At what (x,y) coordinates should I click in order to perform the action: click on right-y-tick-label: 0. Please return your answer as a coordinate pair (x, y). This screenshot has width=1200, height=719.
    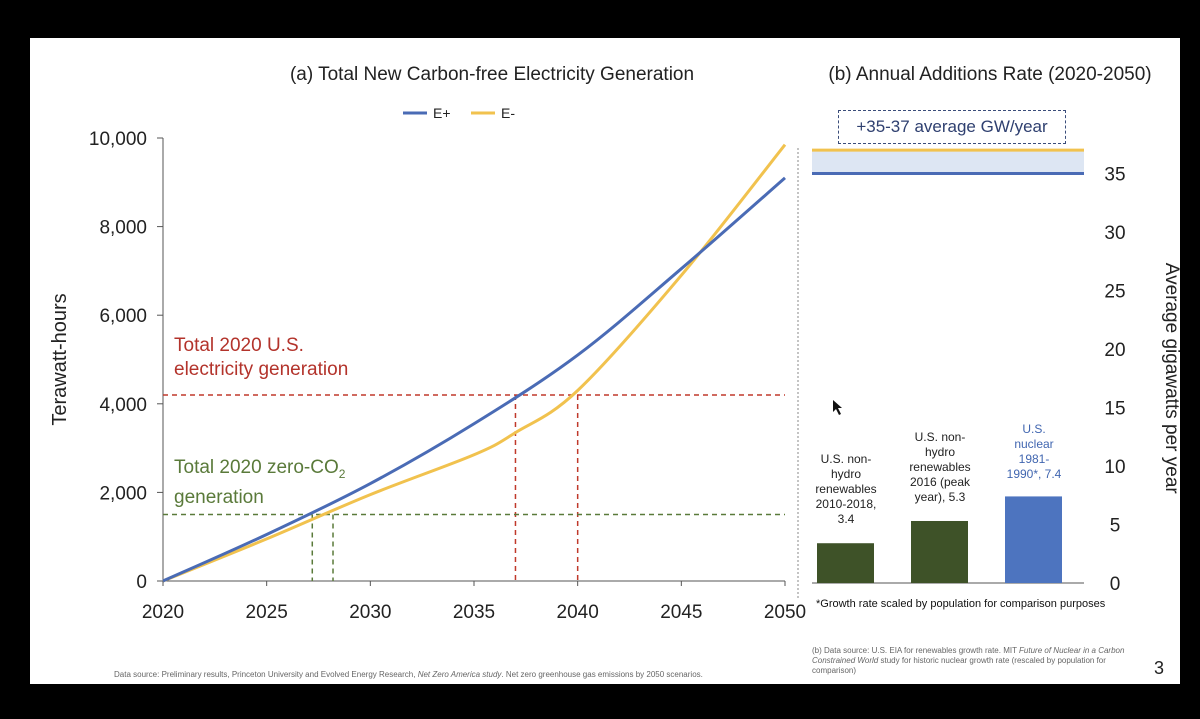
    Looking at the image, I should click on (1115, 584).